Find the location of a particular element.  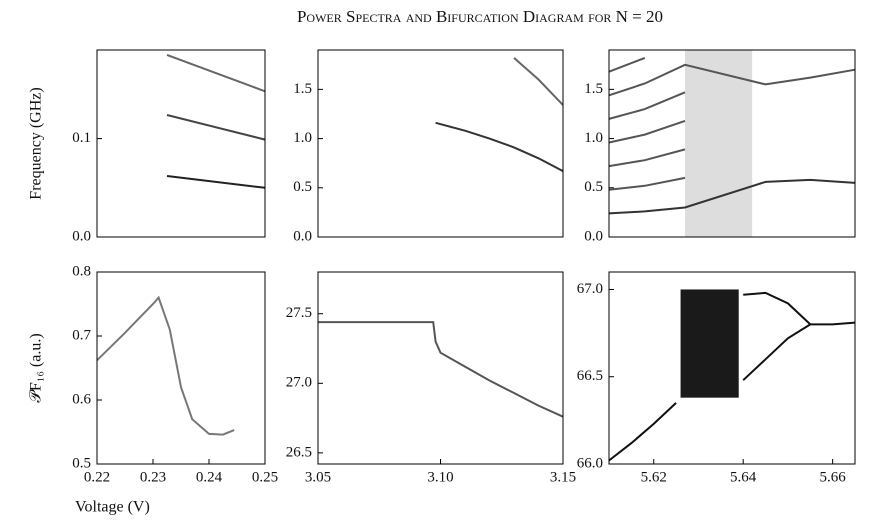

x-tick-label: 3.05 is located at coordinates (318, 477).